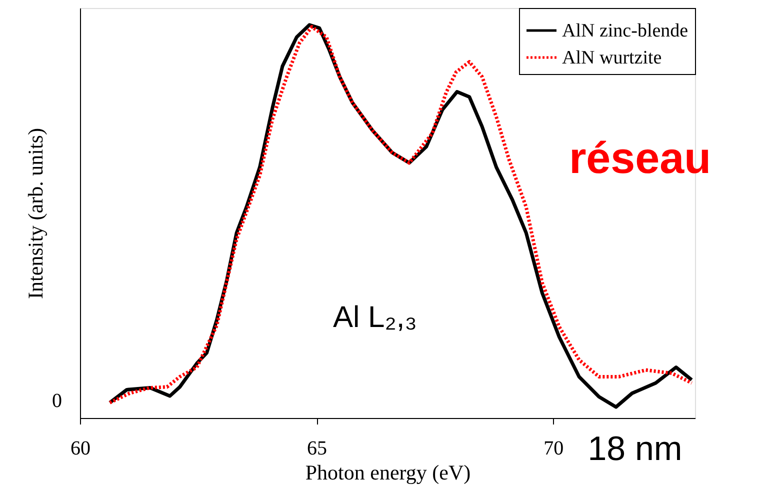  Describe the element at coordinates (57, 401) in the screenshot. I see `text: 0` at that location.